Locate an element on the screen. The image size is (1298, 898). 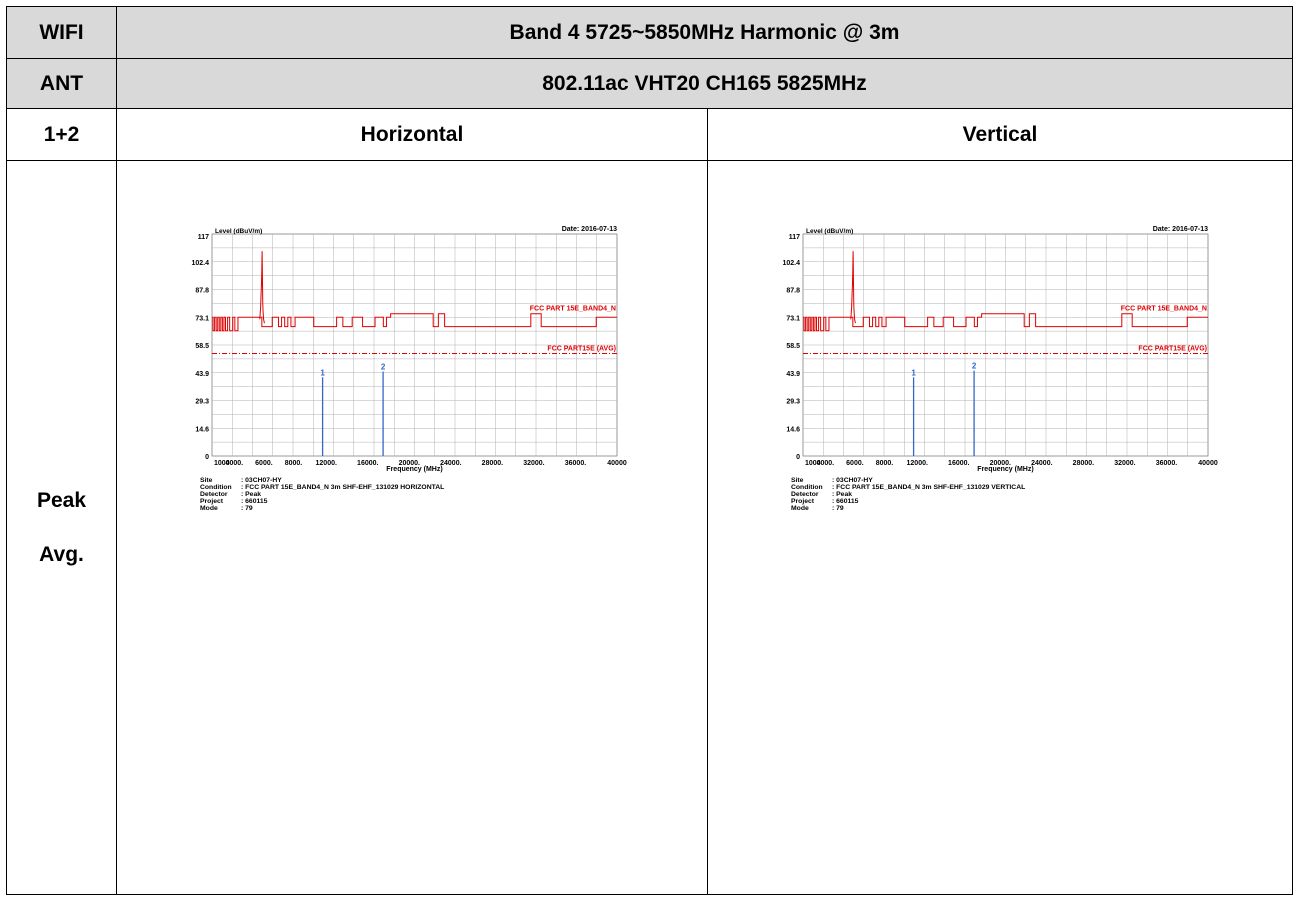
detector-label-cell: Peak Avg. is located at coordinates (61, 527).